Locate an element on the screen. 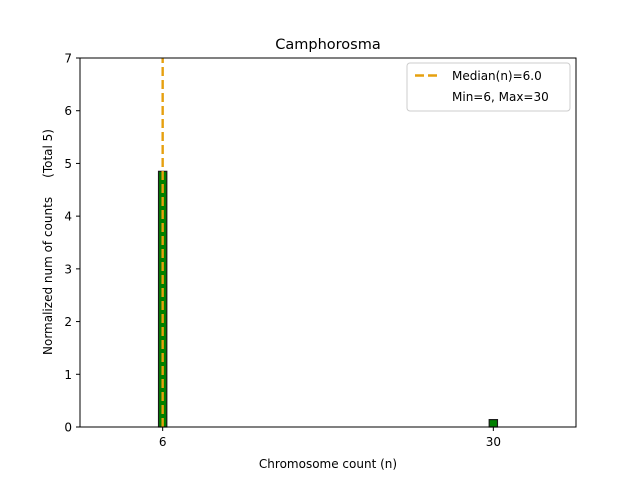 The height and width of the screenshot is (480, 640). y-tick-label-4: 4 is located at coordinates (68, 217).